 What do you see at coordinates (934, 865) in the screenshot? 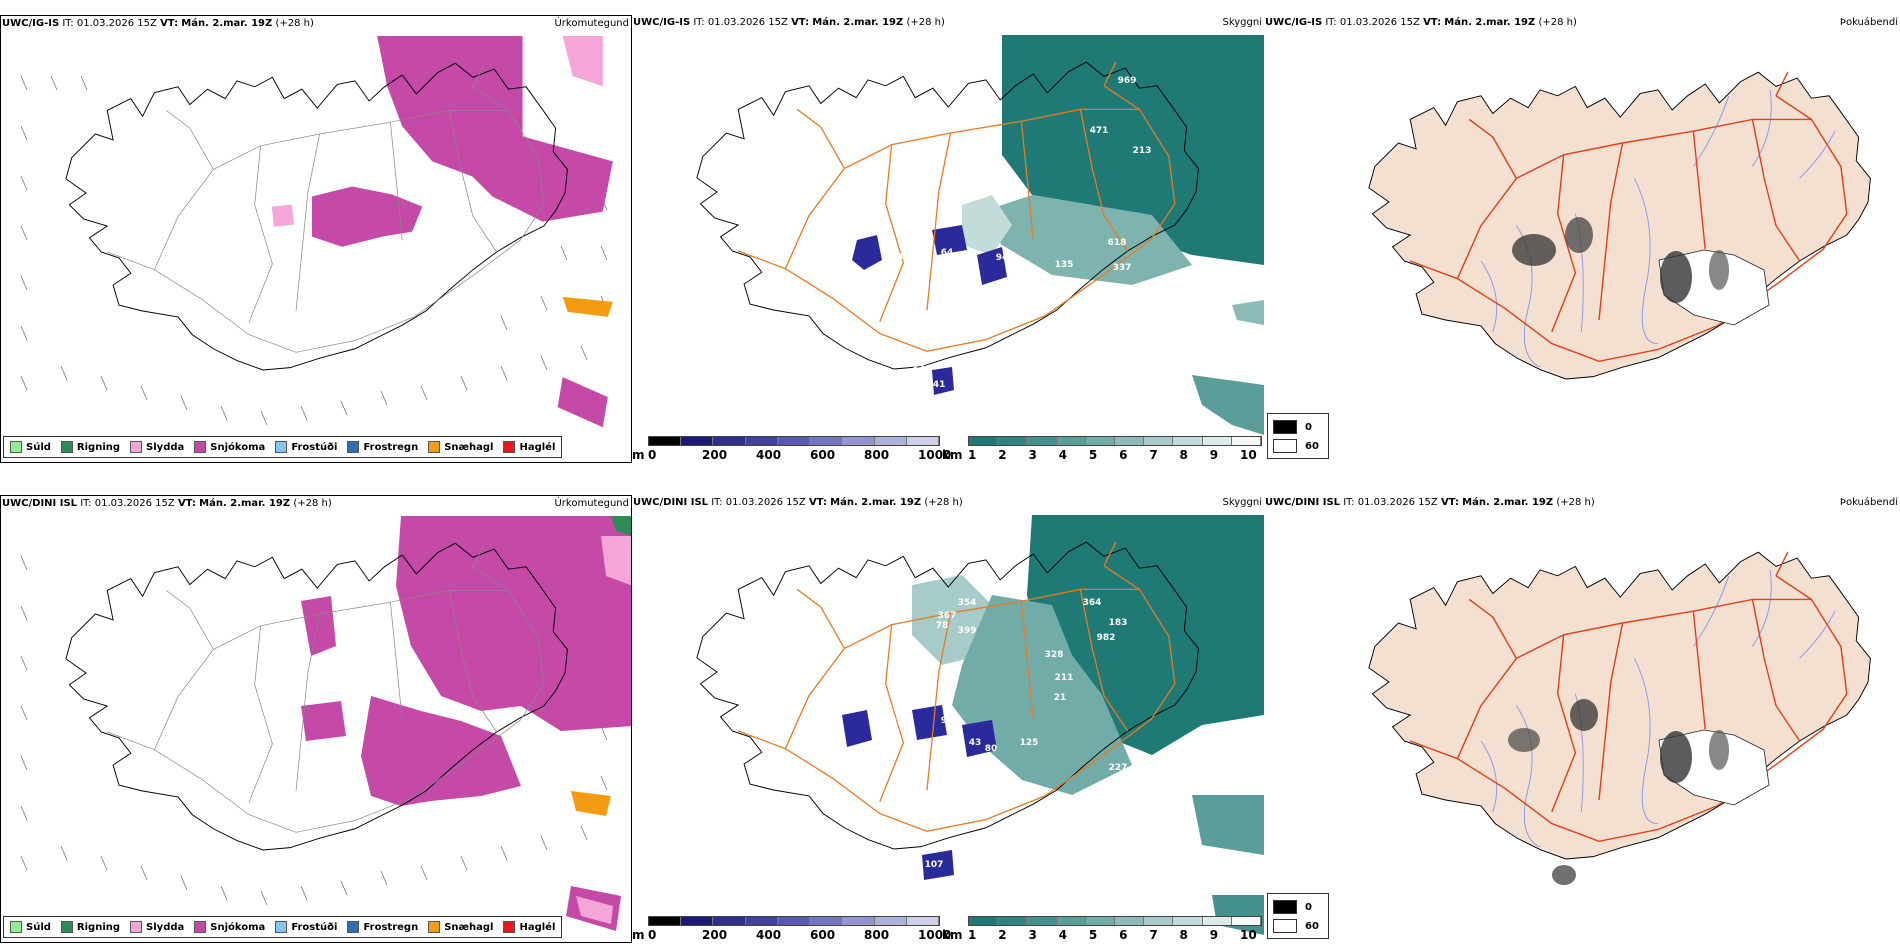
I see `visibility-value: 107` at bounding box center [934, 865].